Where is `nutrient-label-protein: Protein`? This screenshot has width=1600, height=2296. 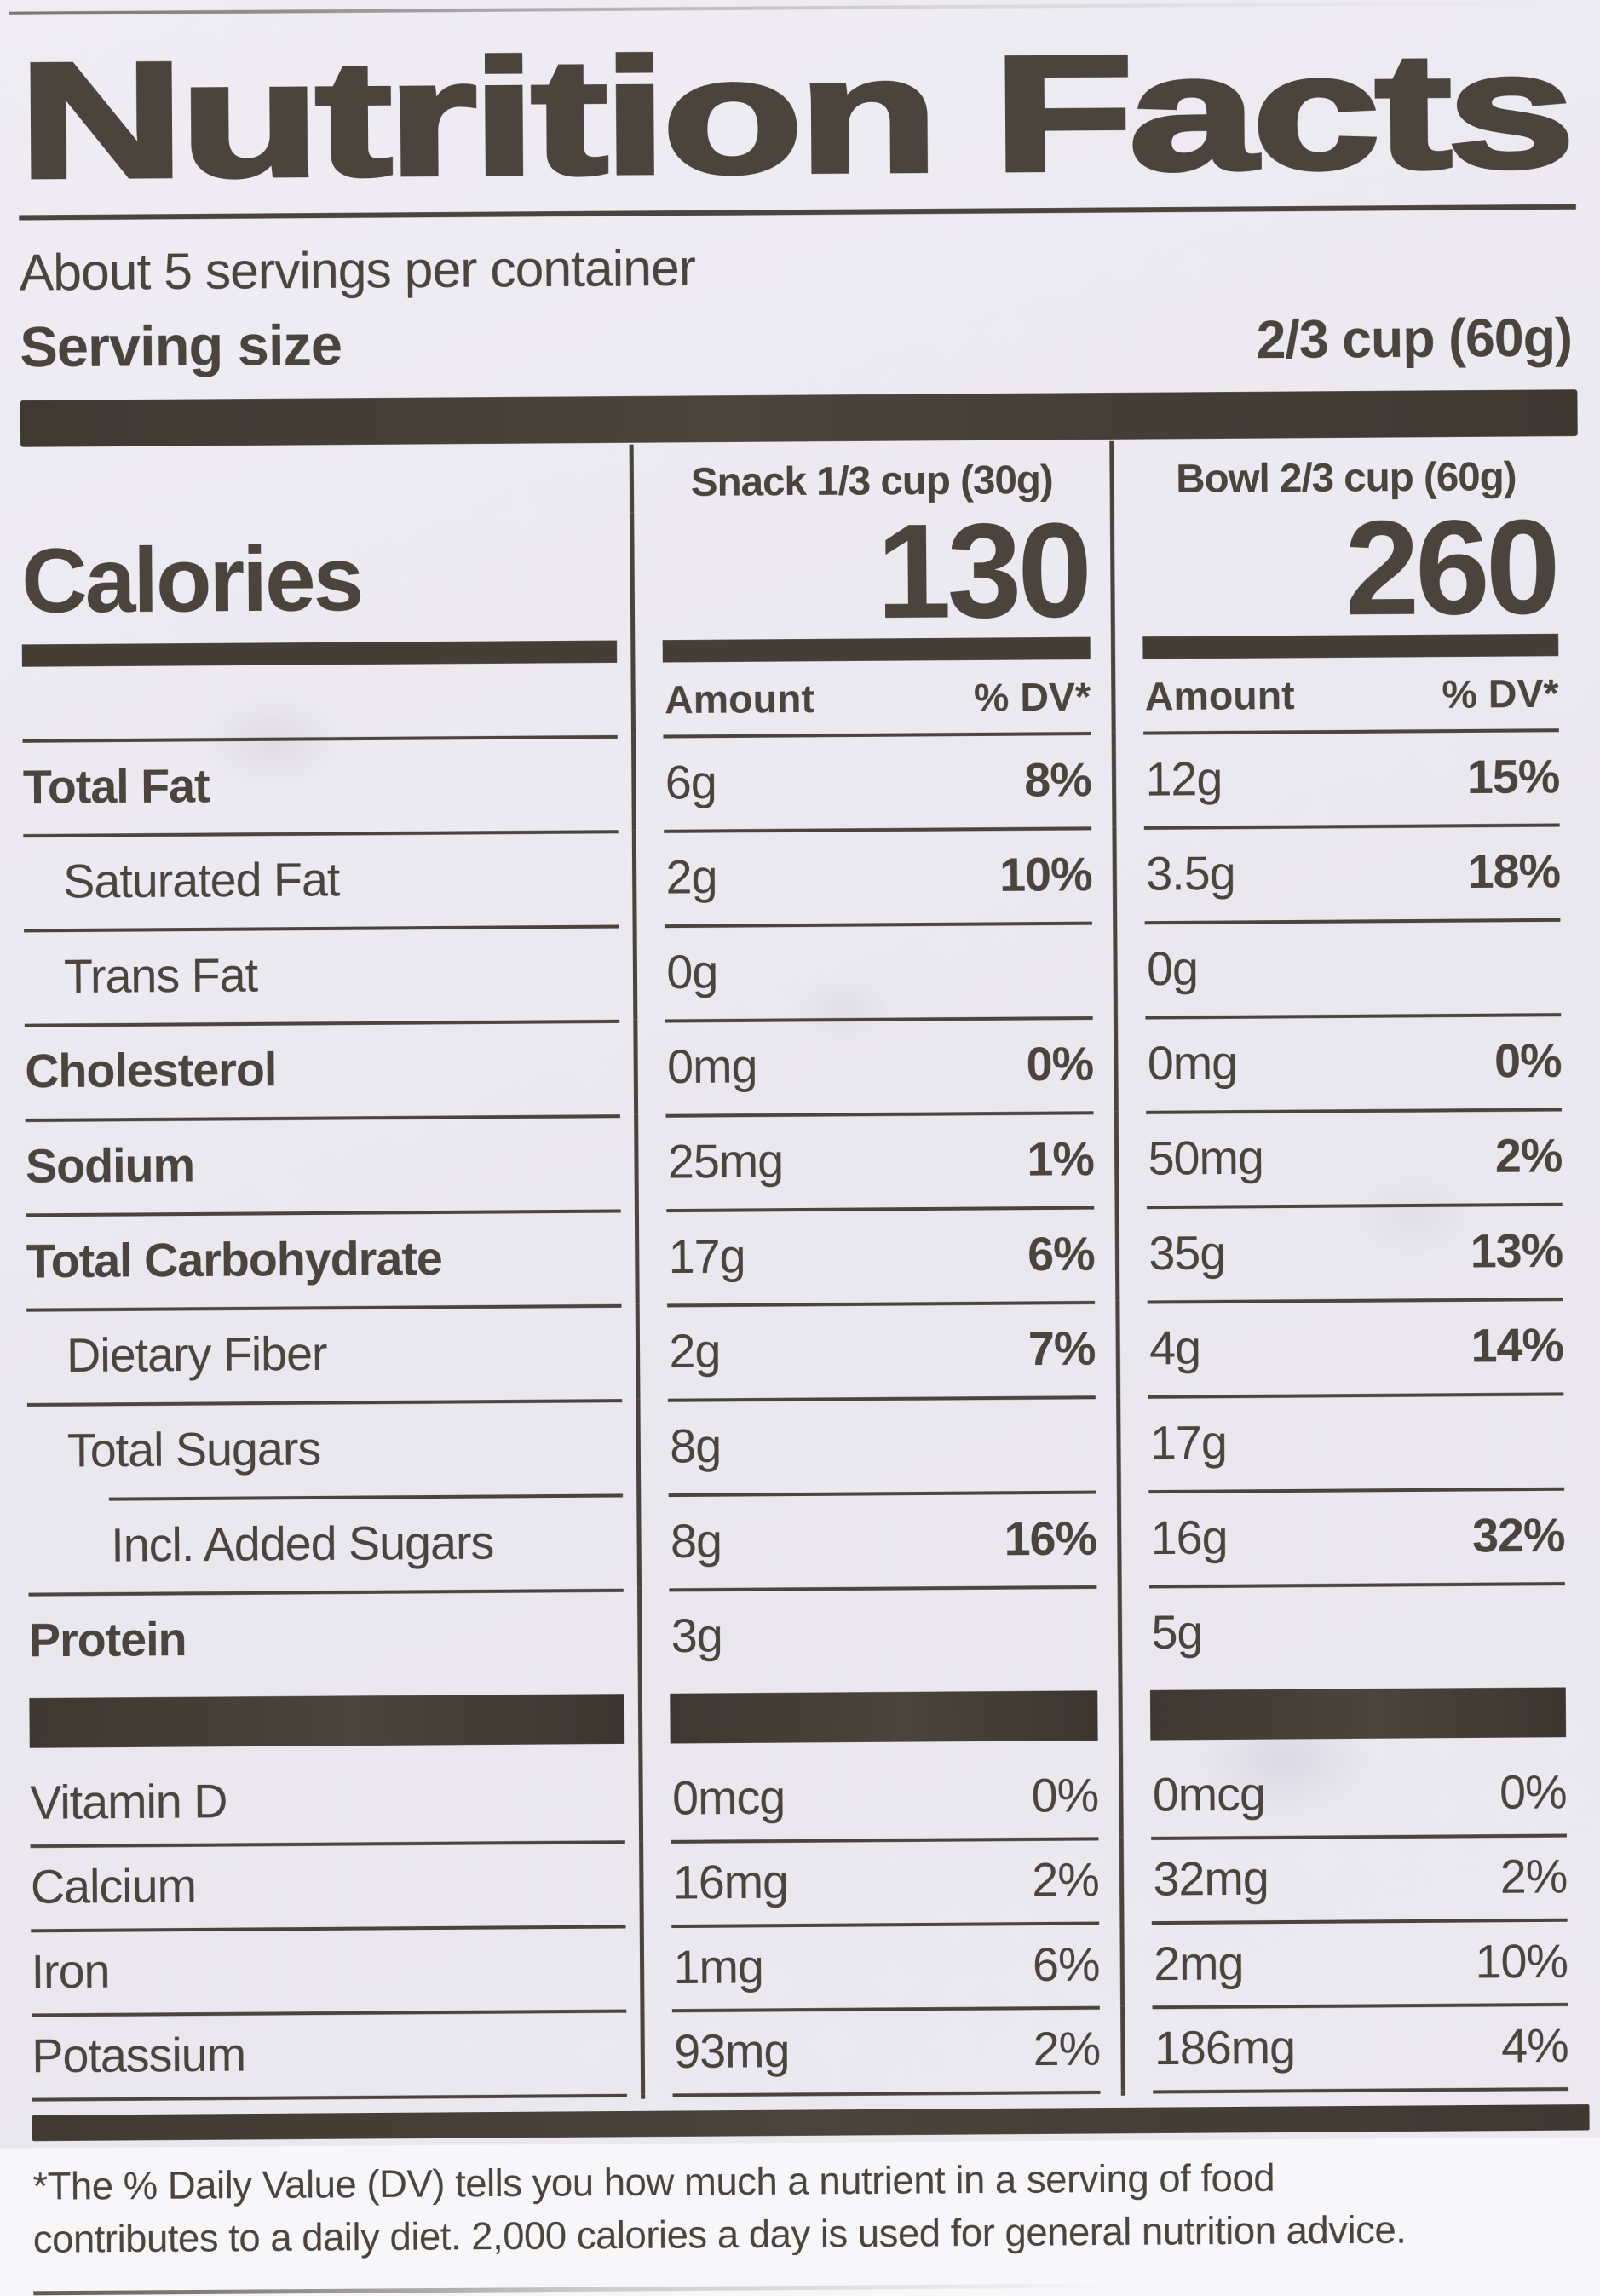 nutrient-label-protein: Protein is located at coordinates (333, 1637).